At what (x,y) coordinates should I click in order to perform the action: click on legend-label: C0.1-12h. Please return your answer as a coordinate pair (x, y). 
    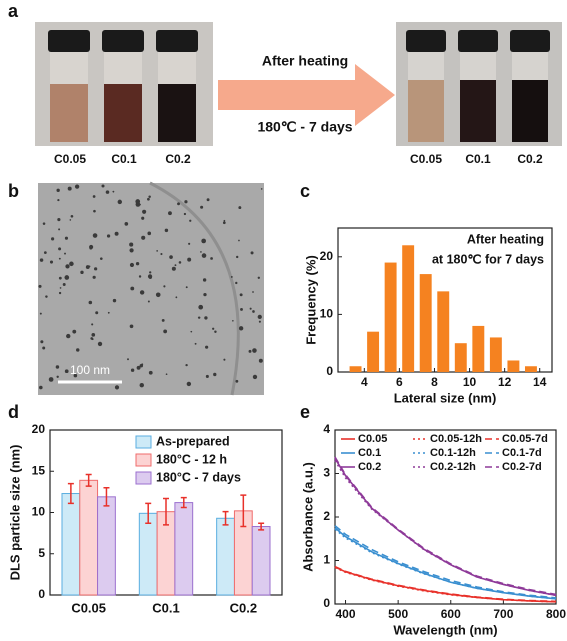
    Looking at the image, I should click on (453, 453).